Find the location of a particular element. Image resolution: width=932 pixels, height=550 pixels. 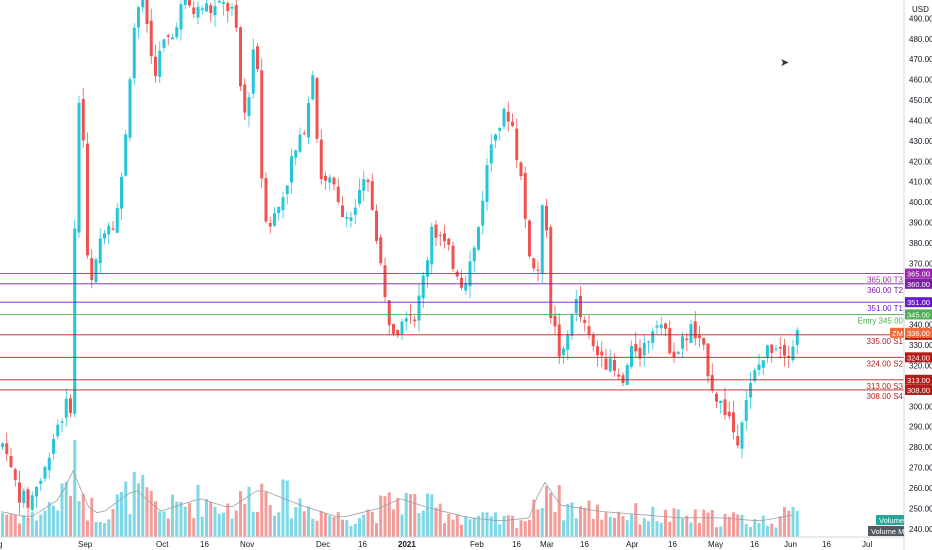

y-tick-label: 330.00 is located at coordinates (920, 345).